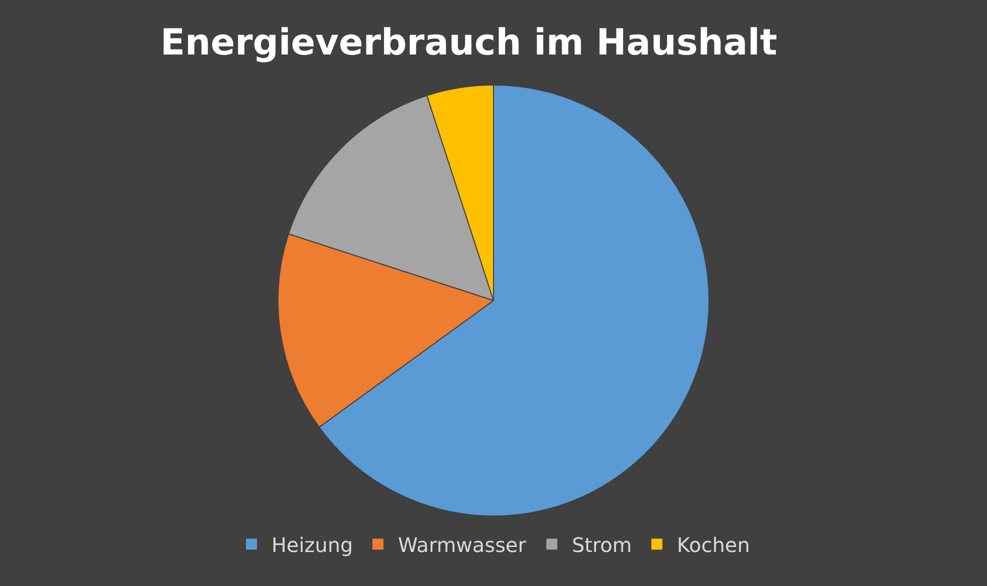 Image resolution: width=987 pixels, height=586 pixels. I want to click on legend-label: Heizung, so click(312, 544).